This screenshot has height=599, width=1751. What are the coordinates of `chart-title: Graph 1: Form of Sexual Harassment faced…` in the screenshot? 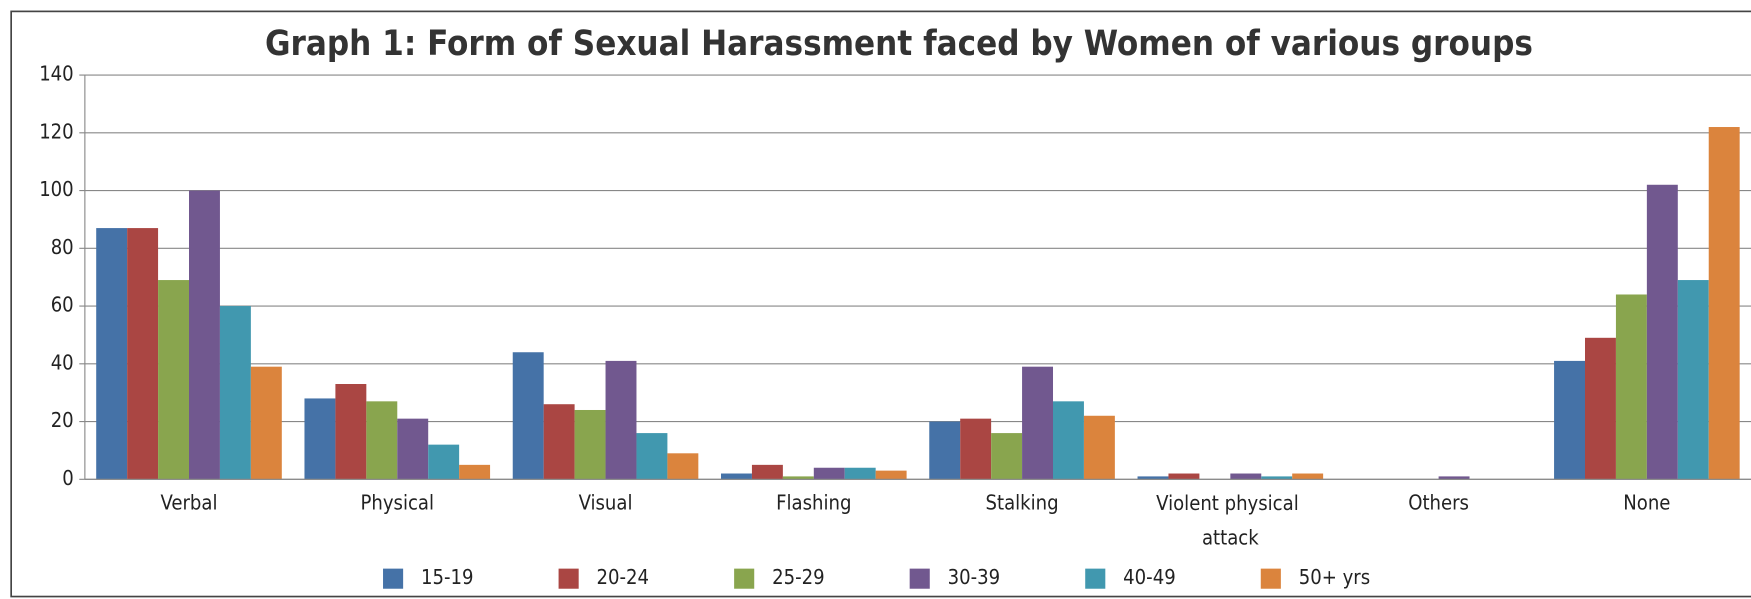 It's located at (899, 44).